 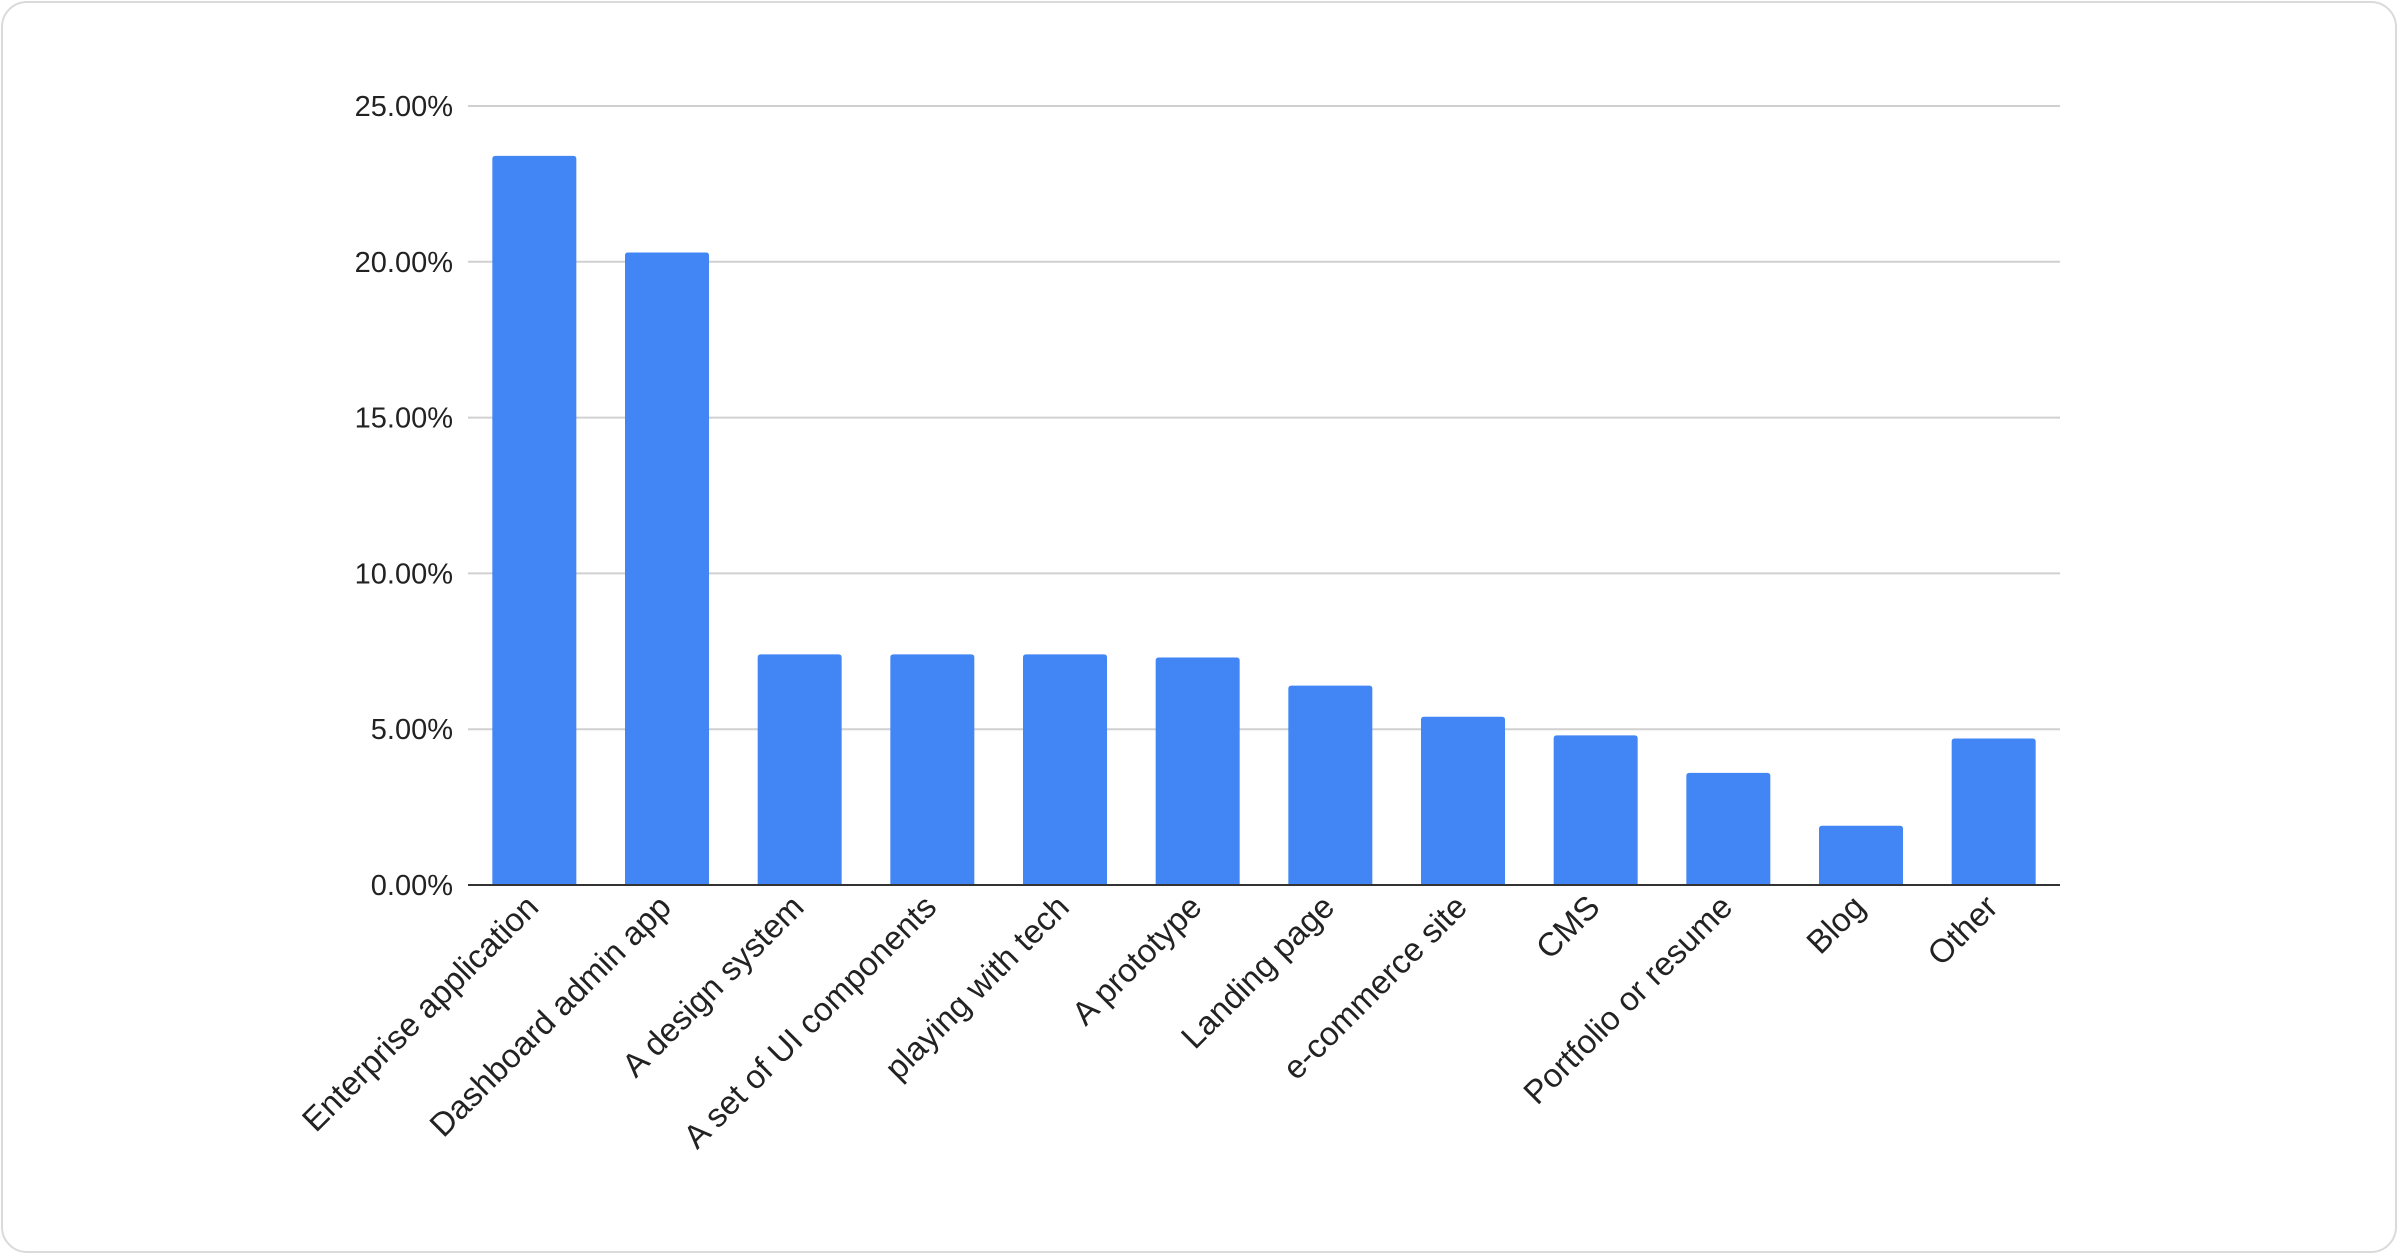 I want to click on y-tick-label: 25.00%, so click(x=404, y=107).